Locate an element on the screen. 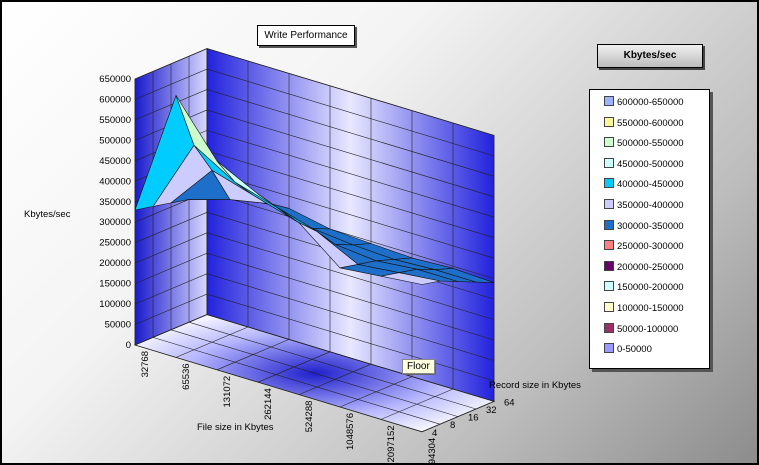  x-tick-label: 4194304 is located at coordinates (432, 450).